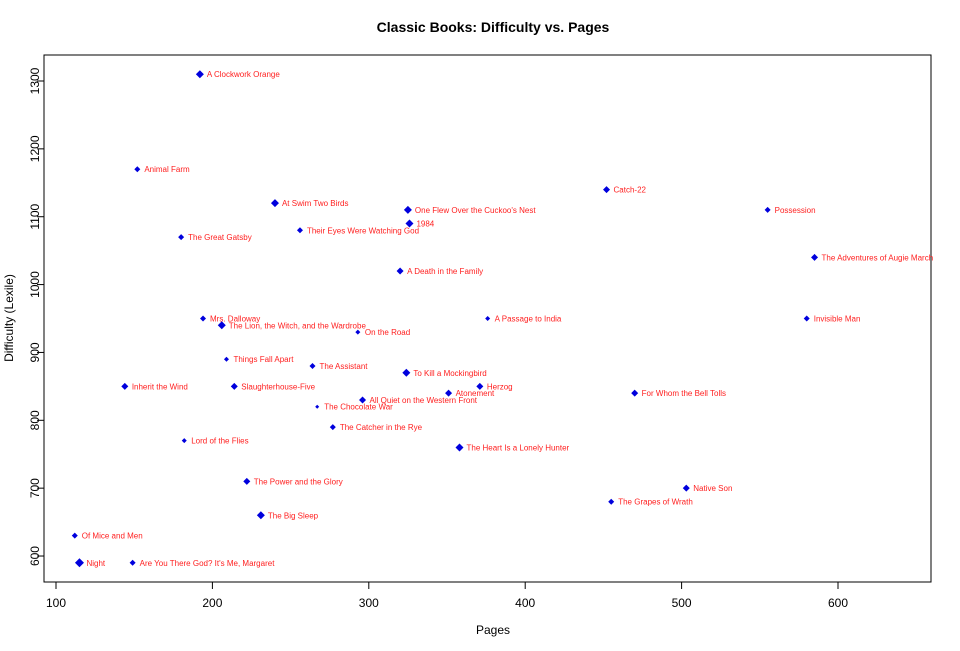 The image size is (960, 651). What do you see at coordinates (35, 556) in the screenshot?
I see `y-tick-label: 600` at bounding box center [35, 556].